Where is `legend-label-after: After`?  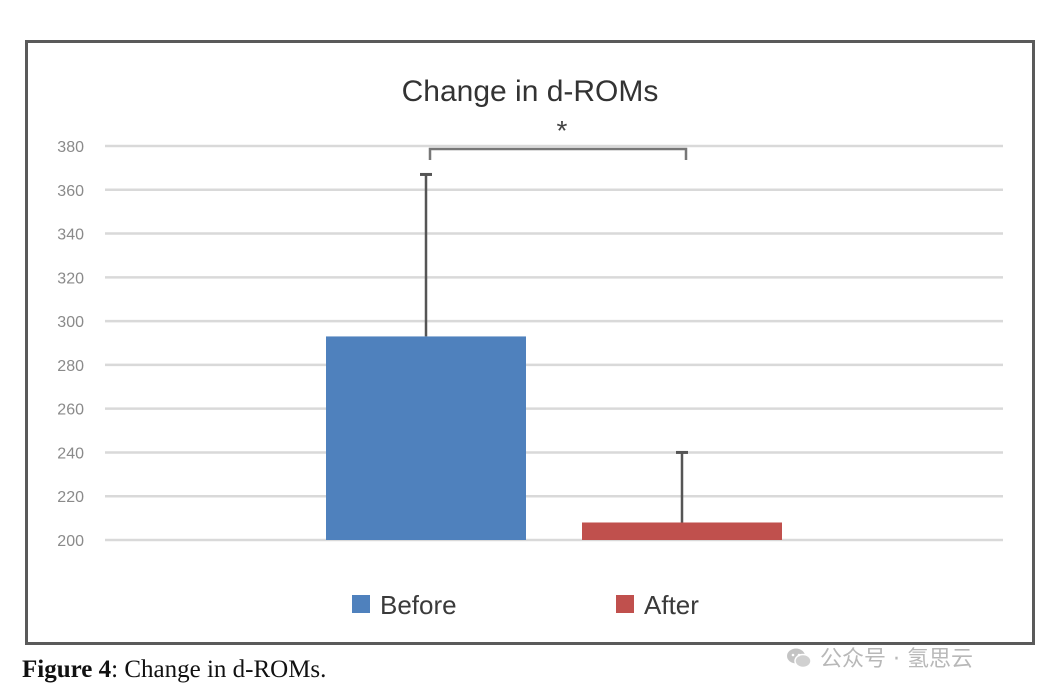
legend-label-after: After is located at coordinates (671, 605).